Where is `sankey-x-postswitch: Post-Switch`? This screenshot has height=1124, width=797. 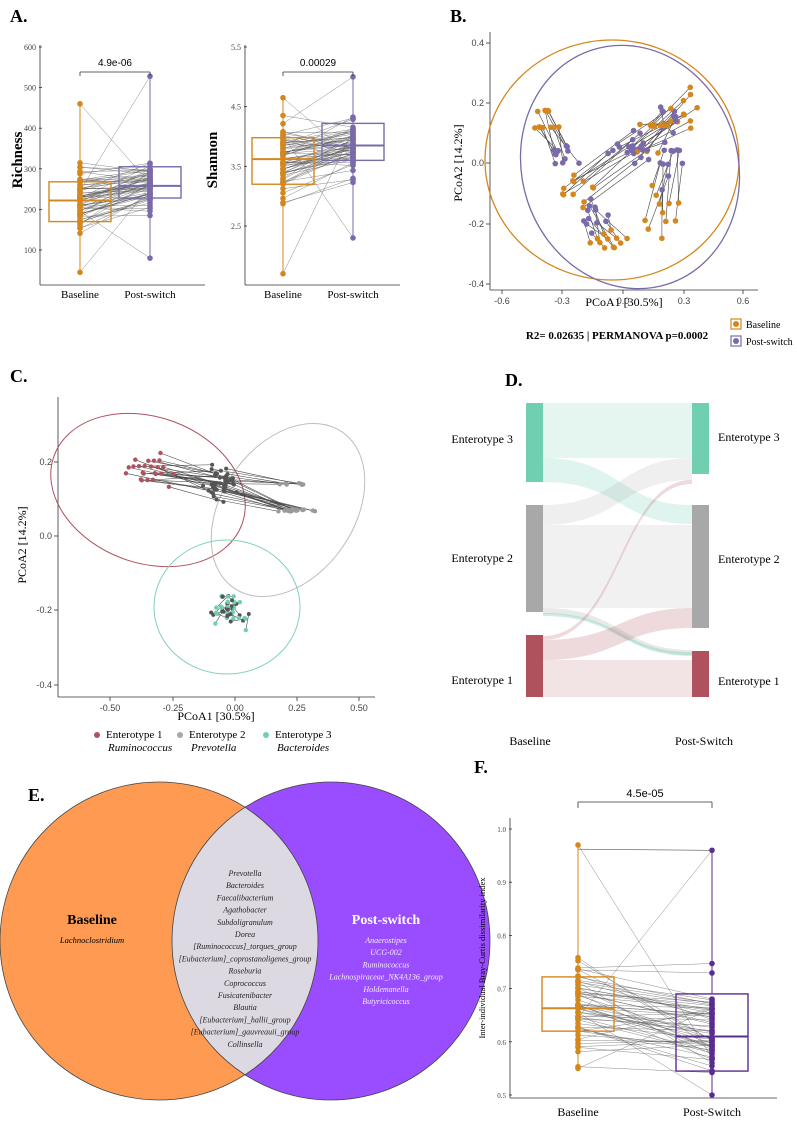
sankey-x-postswitch: Post-Switch is located at coordinates (704, 741).